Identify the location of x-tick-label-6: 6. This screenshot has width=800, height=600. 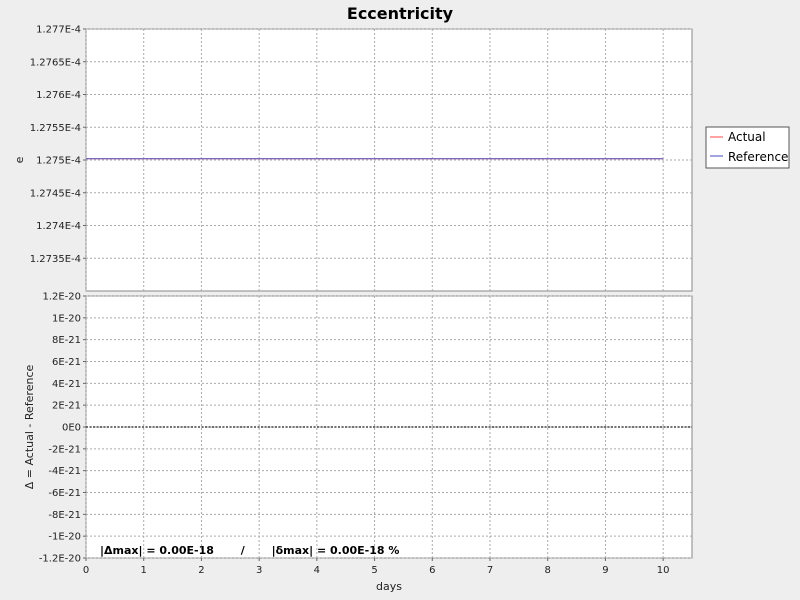
(432, 570).